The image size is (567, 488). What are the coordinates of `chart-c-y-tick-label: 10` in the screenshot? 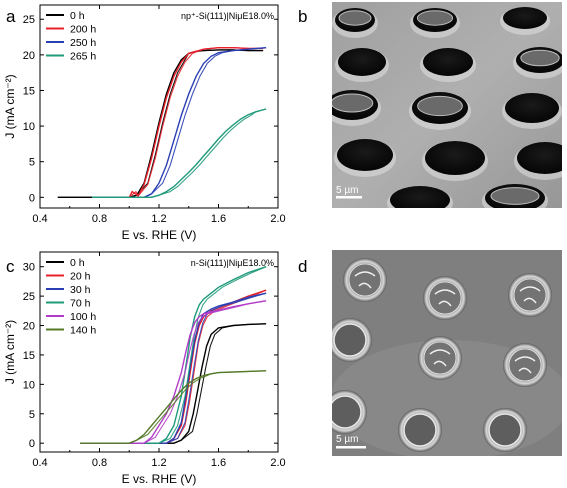 It's located at (29, 385).